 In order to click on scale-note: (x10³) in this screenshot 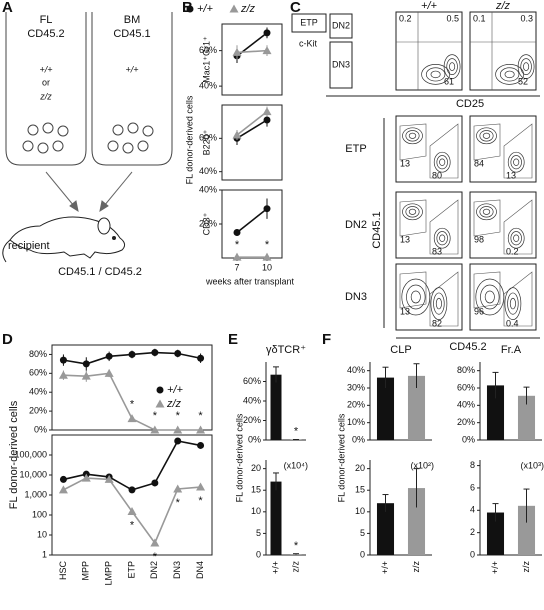, I will do `click(532, 465)`.